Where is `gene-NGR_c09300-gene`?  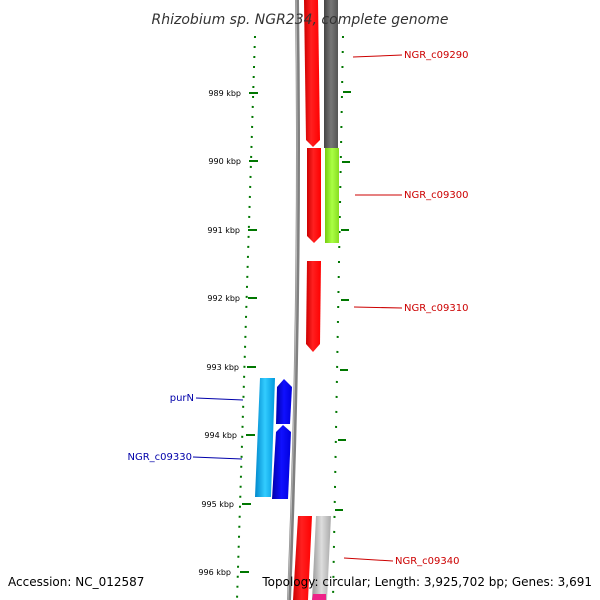
gene-NGR_c09300-gene is located at coordinates (332, 195).